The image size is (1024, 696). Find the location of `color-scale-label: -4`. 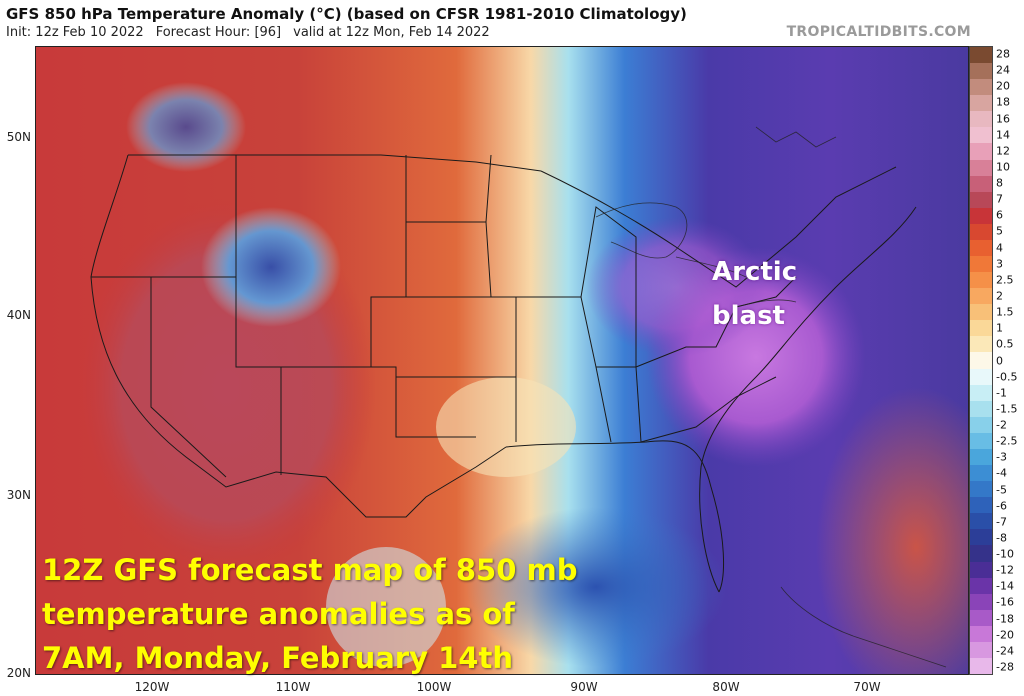

color-scale-label: -4 is located at coordinates (1001, 473).